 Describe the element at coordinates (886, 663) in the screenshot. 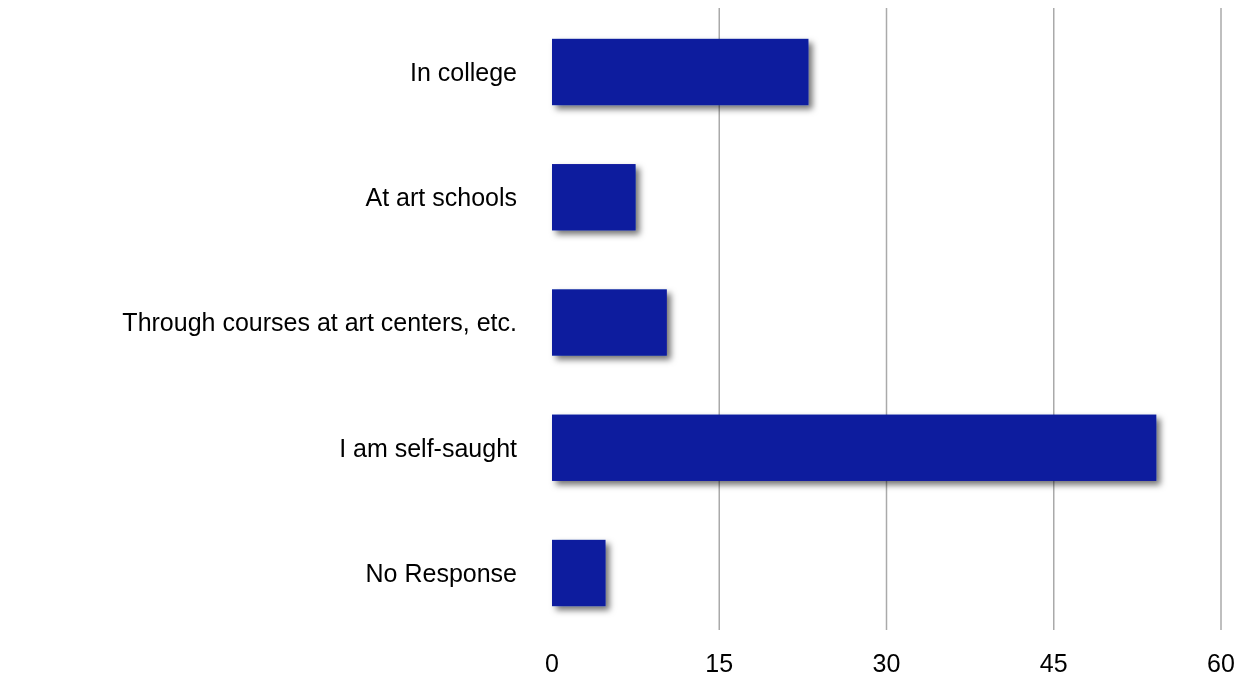

I see `x-tick-label: 30` at that location.